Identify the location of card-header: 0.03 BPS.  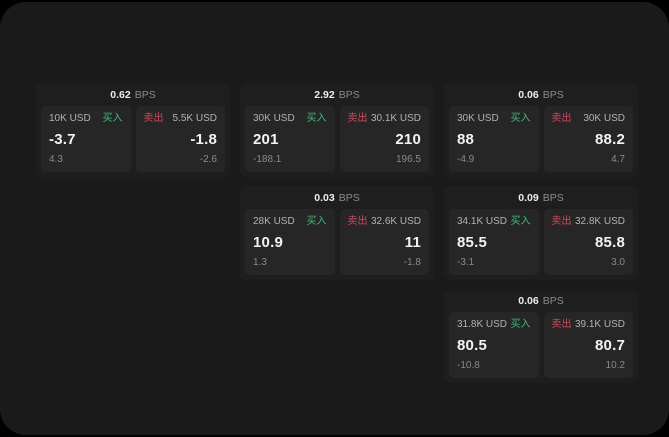
(337, 197).